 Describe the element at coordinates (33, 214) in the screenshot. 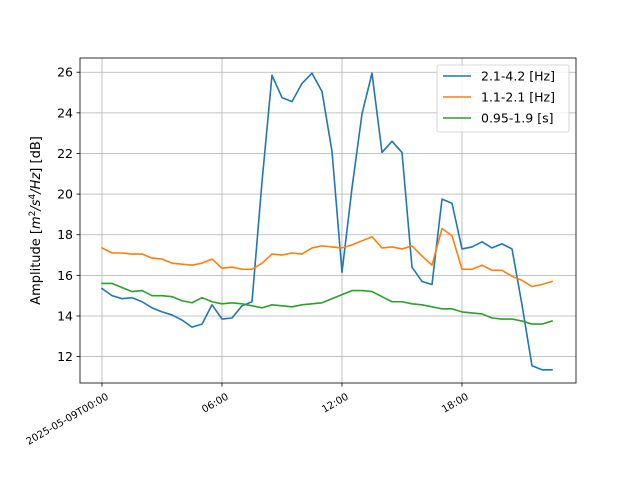

I see `y-axis-label-part: 2` at that location.